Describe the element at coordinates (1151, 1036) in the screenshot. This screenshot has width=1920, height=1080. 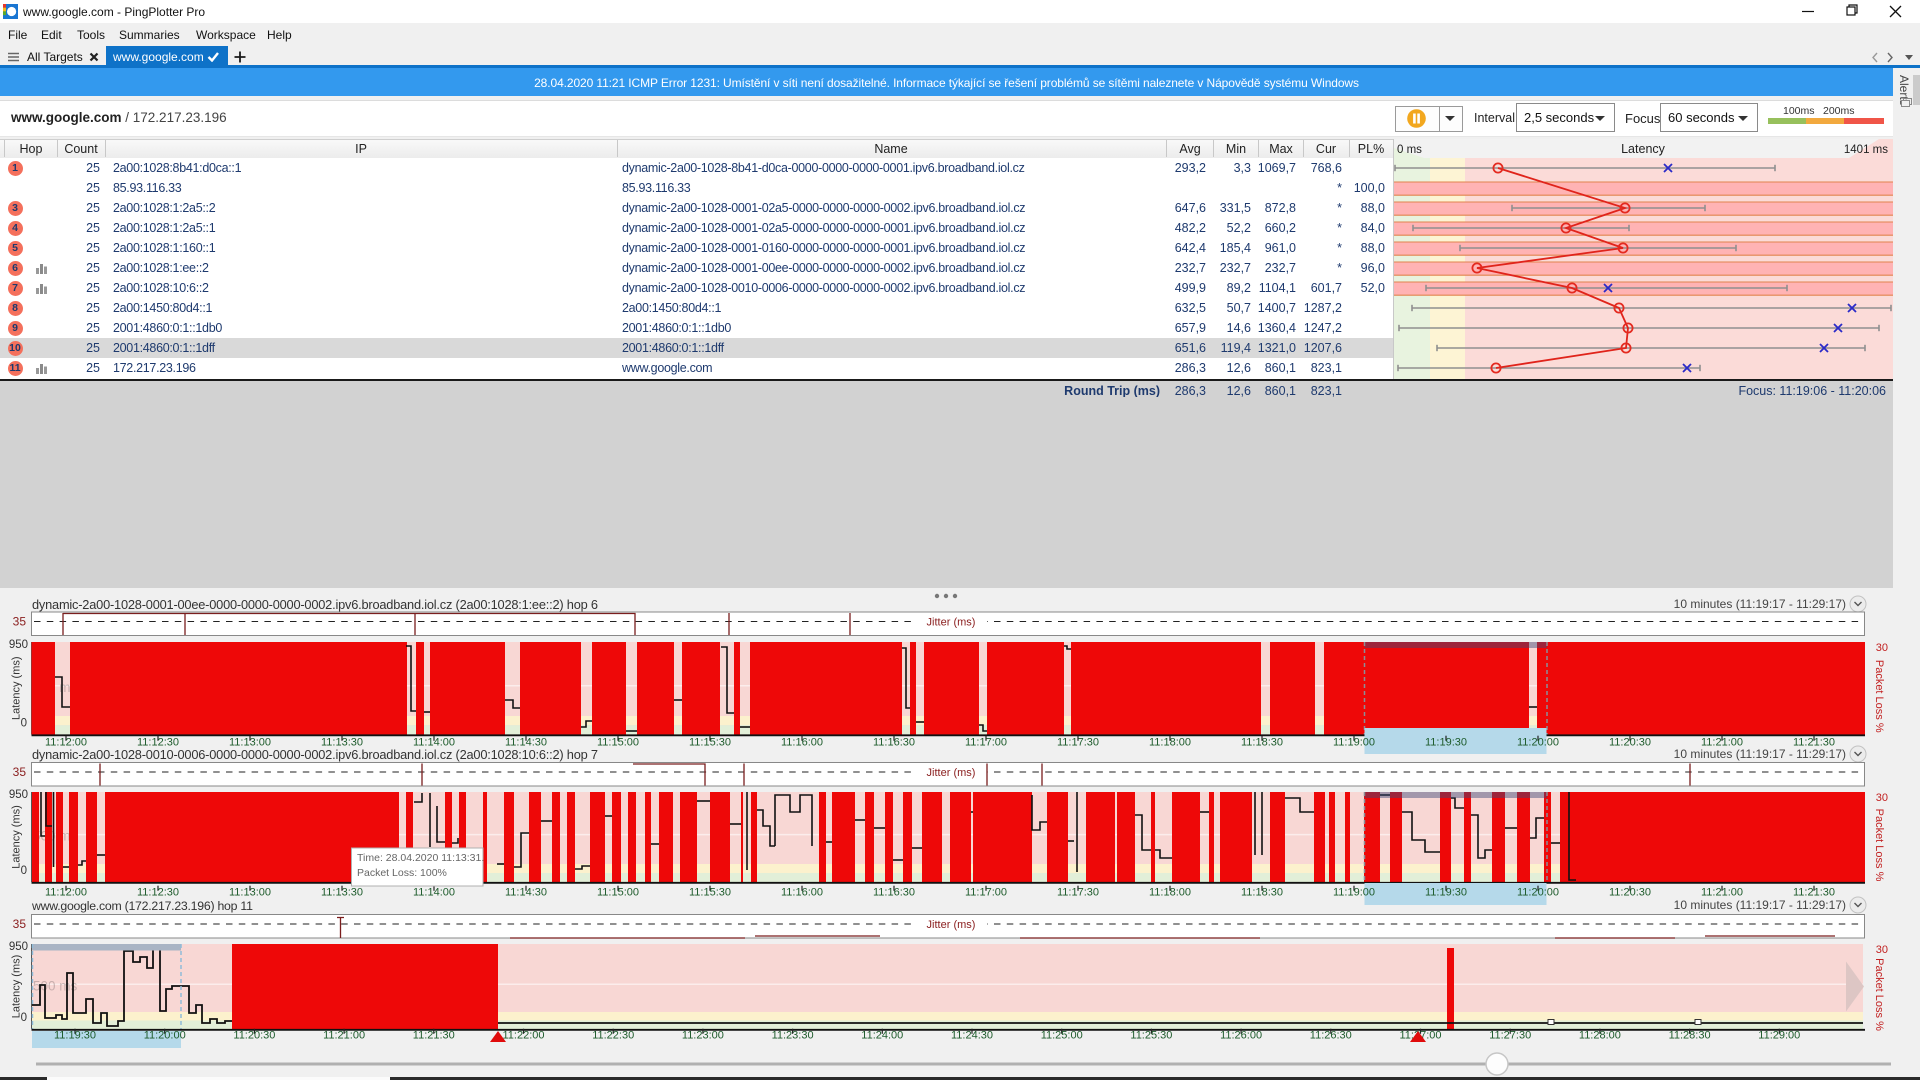
I see `svg-text: 11:25:30` at that location.